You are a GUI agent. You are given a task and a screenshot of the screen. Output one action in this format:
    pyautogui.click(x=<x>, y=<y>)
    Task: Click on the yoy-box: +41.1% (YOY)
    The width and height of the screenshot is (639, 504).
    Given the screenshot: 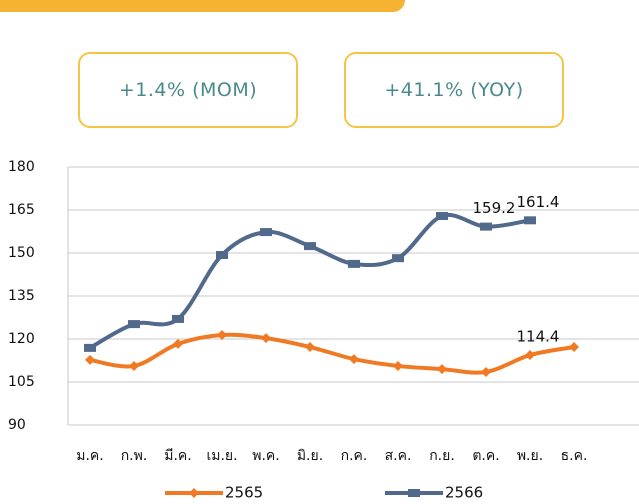 What is the action you would take?
    pyautogui.click(x=454, y=90)
    